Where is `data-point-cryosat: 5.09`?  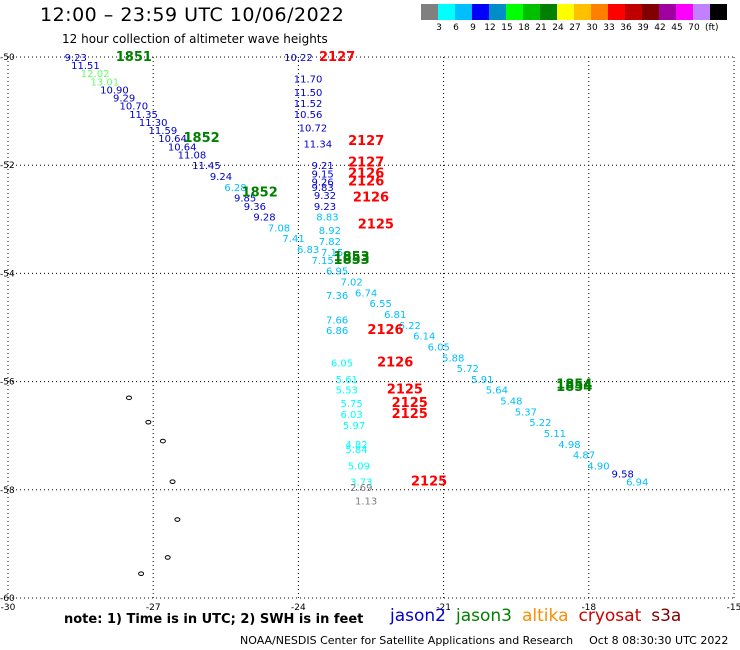 data-point-cryosat: 5.09 is located at coordinates (359, 466).